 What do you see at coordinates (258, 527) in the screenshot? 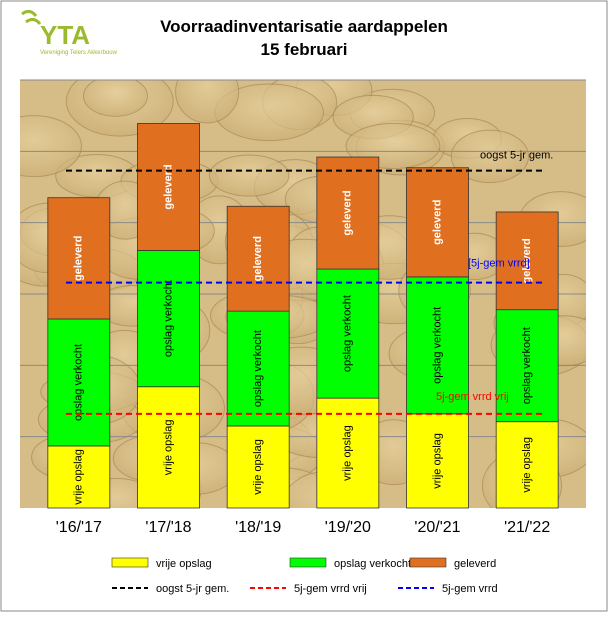
I see `x-tick-label: '18/'19` at bounding box center [258, 527].